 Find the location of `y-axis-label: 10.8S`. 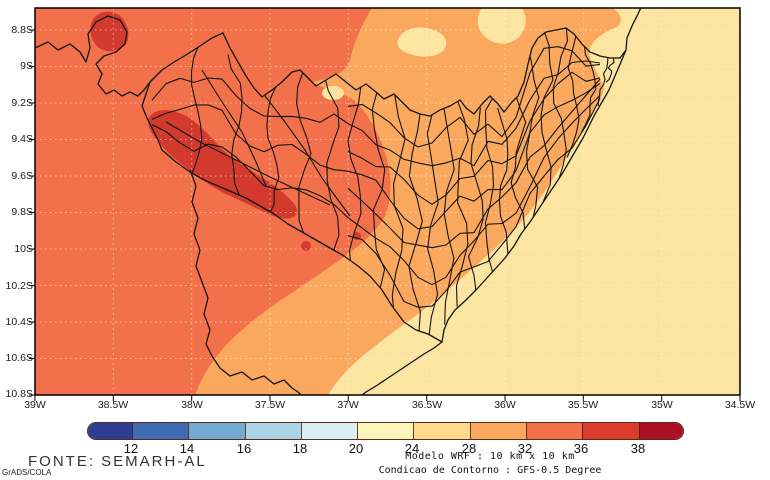

y-axis-label: 10.8S is located at coordinates (19, 394).